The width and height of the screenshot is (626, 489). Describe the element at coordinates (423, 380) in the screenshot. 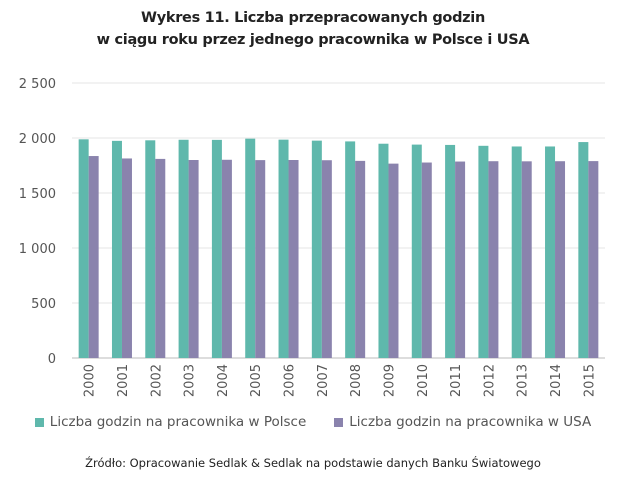

I see `x-tick-label: 2010` at that location.